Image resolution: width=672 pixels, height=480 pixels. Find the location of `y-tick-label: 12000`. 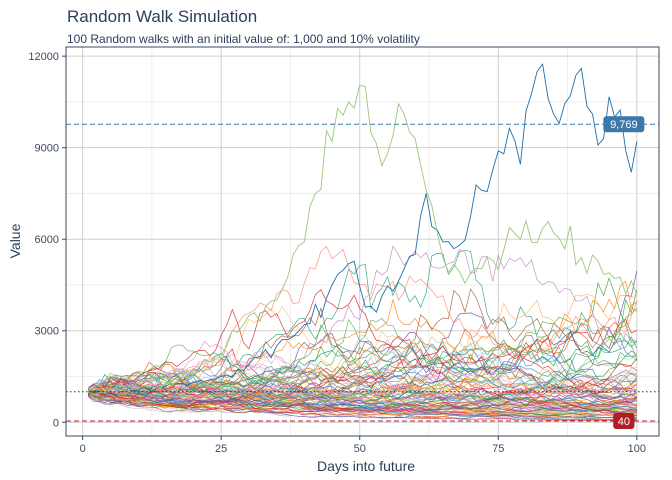

y-tick-label: 12000 is located at coordinates (43, 57).